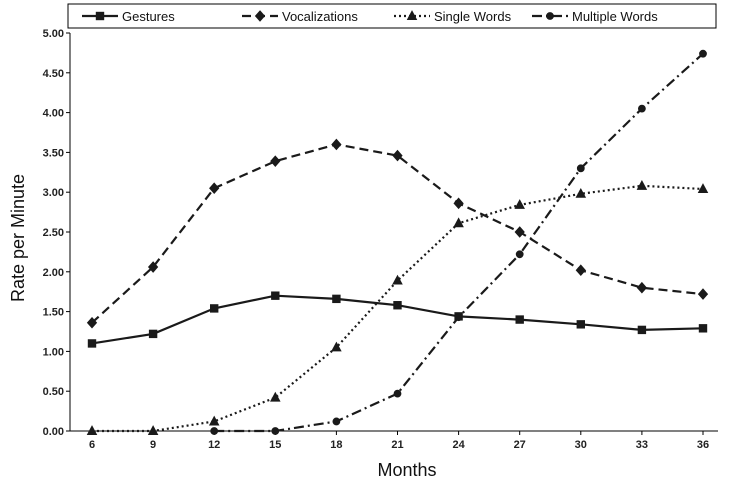 Image resolution: width=742 pixels, height=486 pixels. Describe the element at coordinates (53, 273) in the screenshot. I see `y-tick-label: 2.00` at that location.